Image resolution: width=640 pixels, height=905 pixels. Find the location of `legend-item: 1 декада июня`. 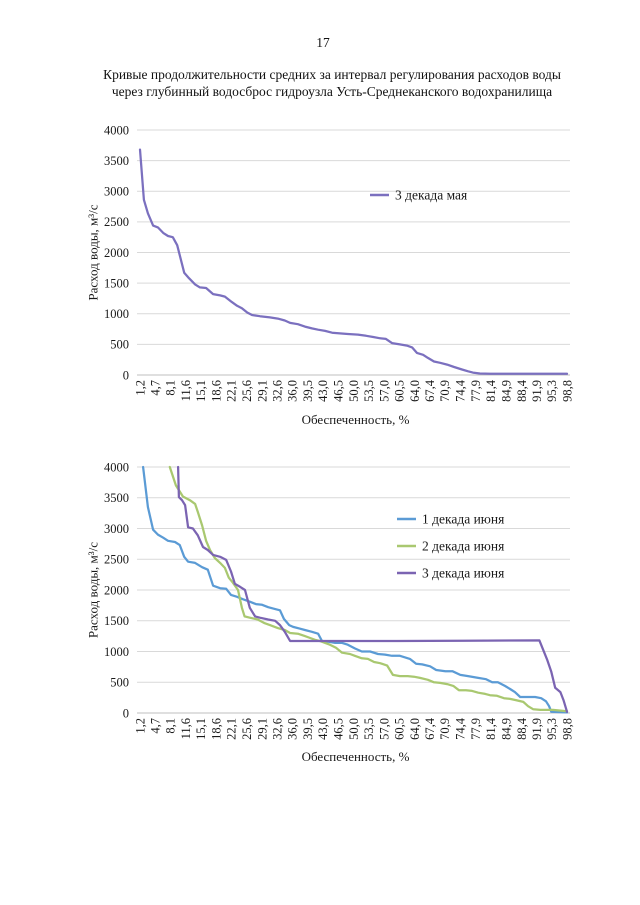

legend-item: 1 декада июня is located at coordinates (450, 519).